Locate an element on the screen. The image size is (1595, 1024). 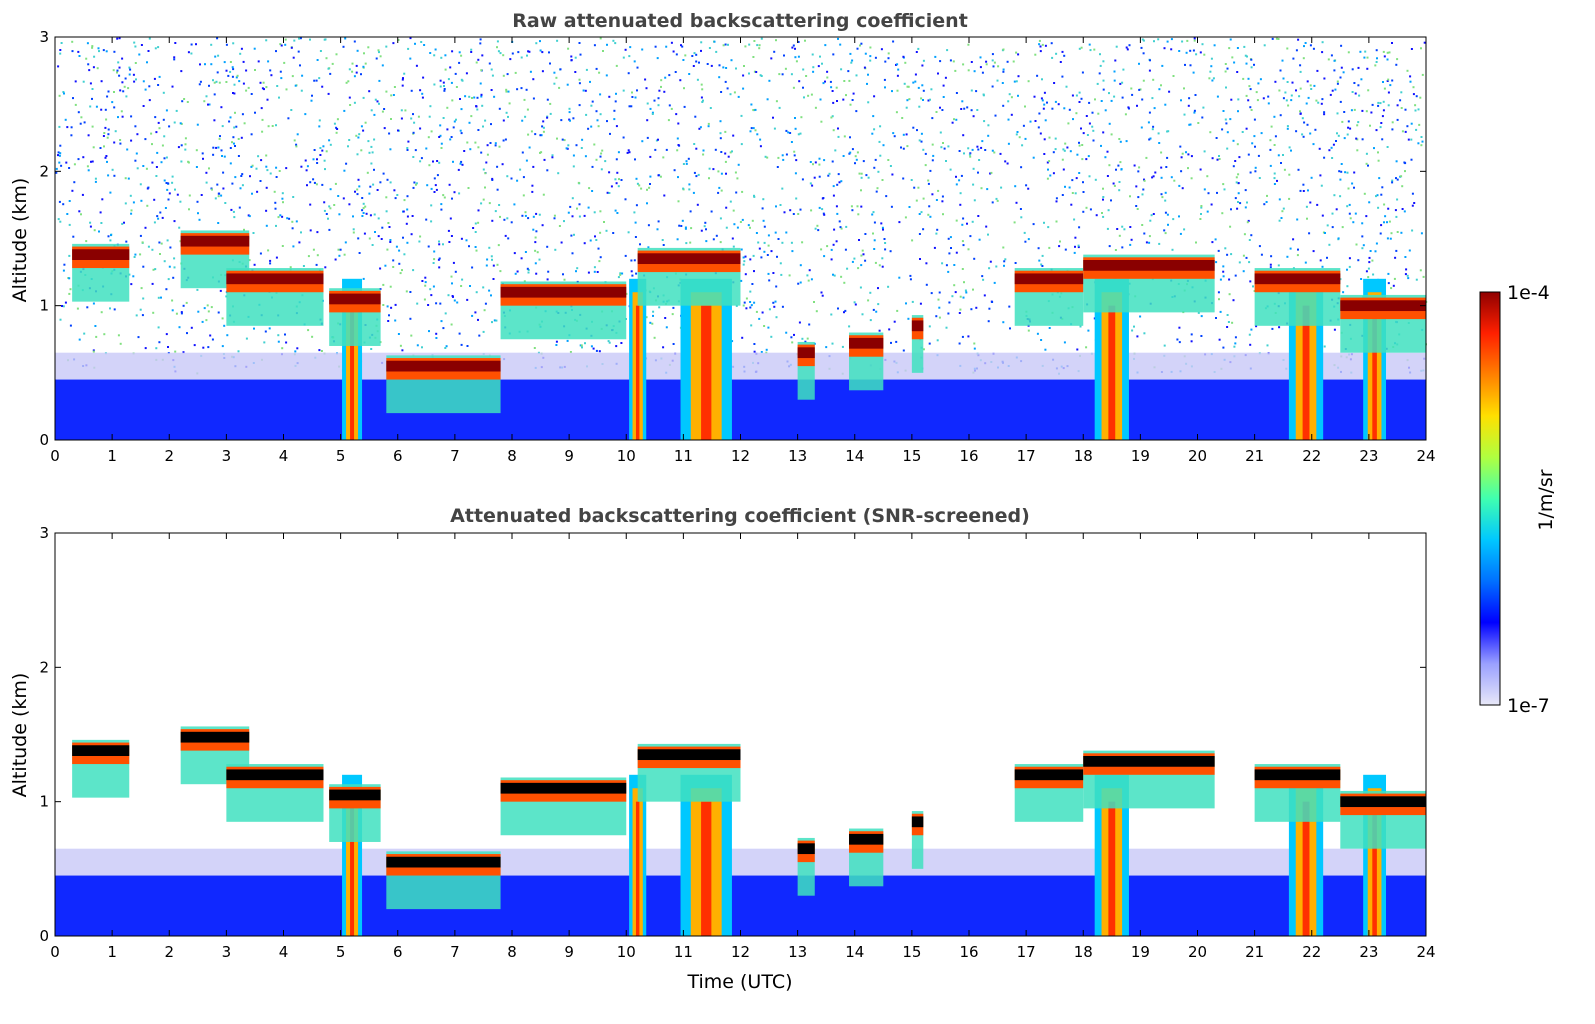
colorbar-scale is located at coordinates (1490, 498).